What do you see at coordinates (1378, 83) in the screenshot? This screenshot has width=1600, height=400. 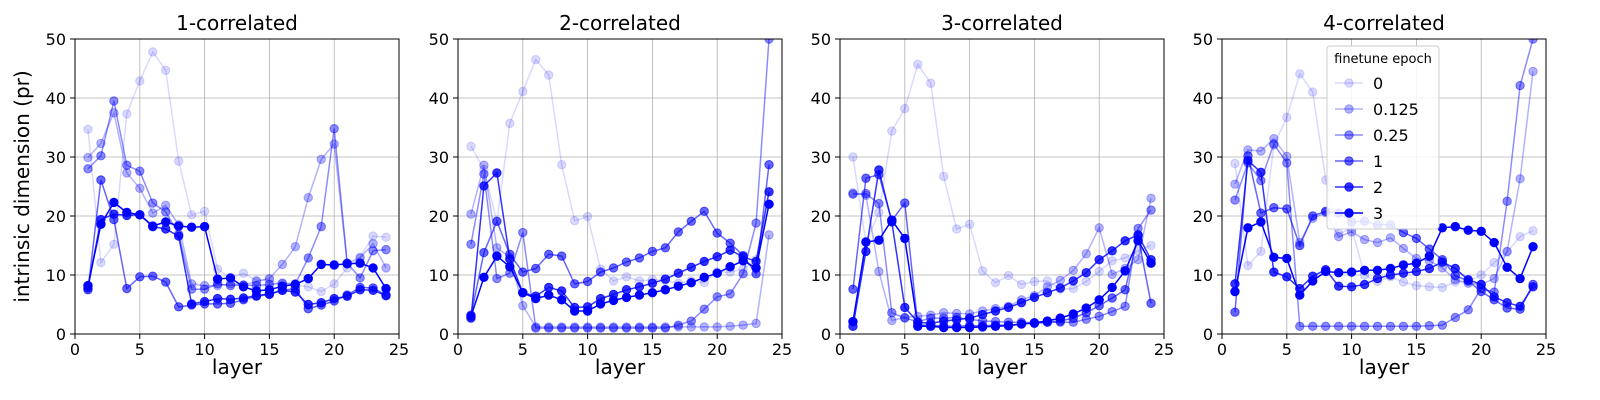 I see `legend-entry-label: 0` at bounding box center [1378, 83].